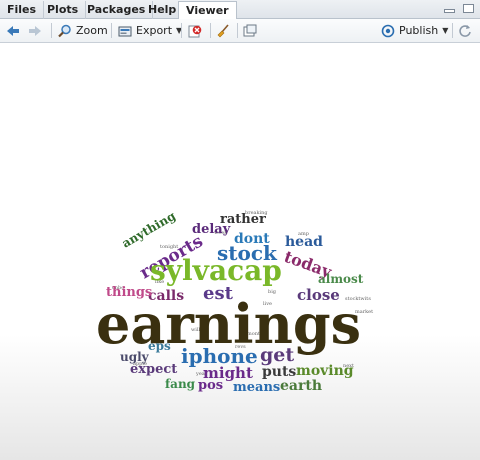 This screenshot has height=460, width=480. Describe the element at coordinates (256, 213) in the screenshot. I see `cloud-word-small: breaking` at that location.